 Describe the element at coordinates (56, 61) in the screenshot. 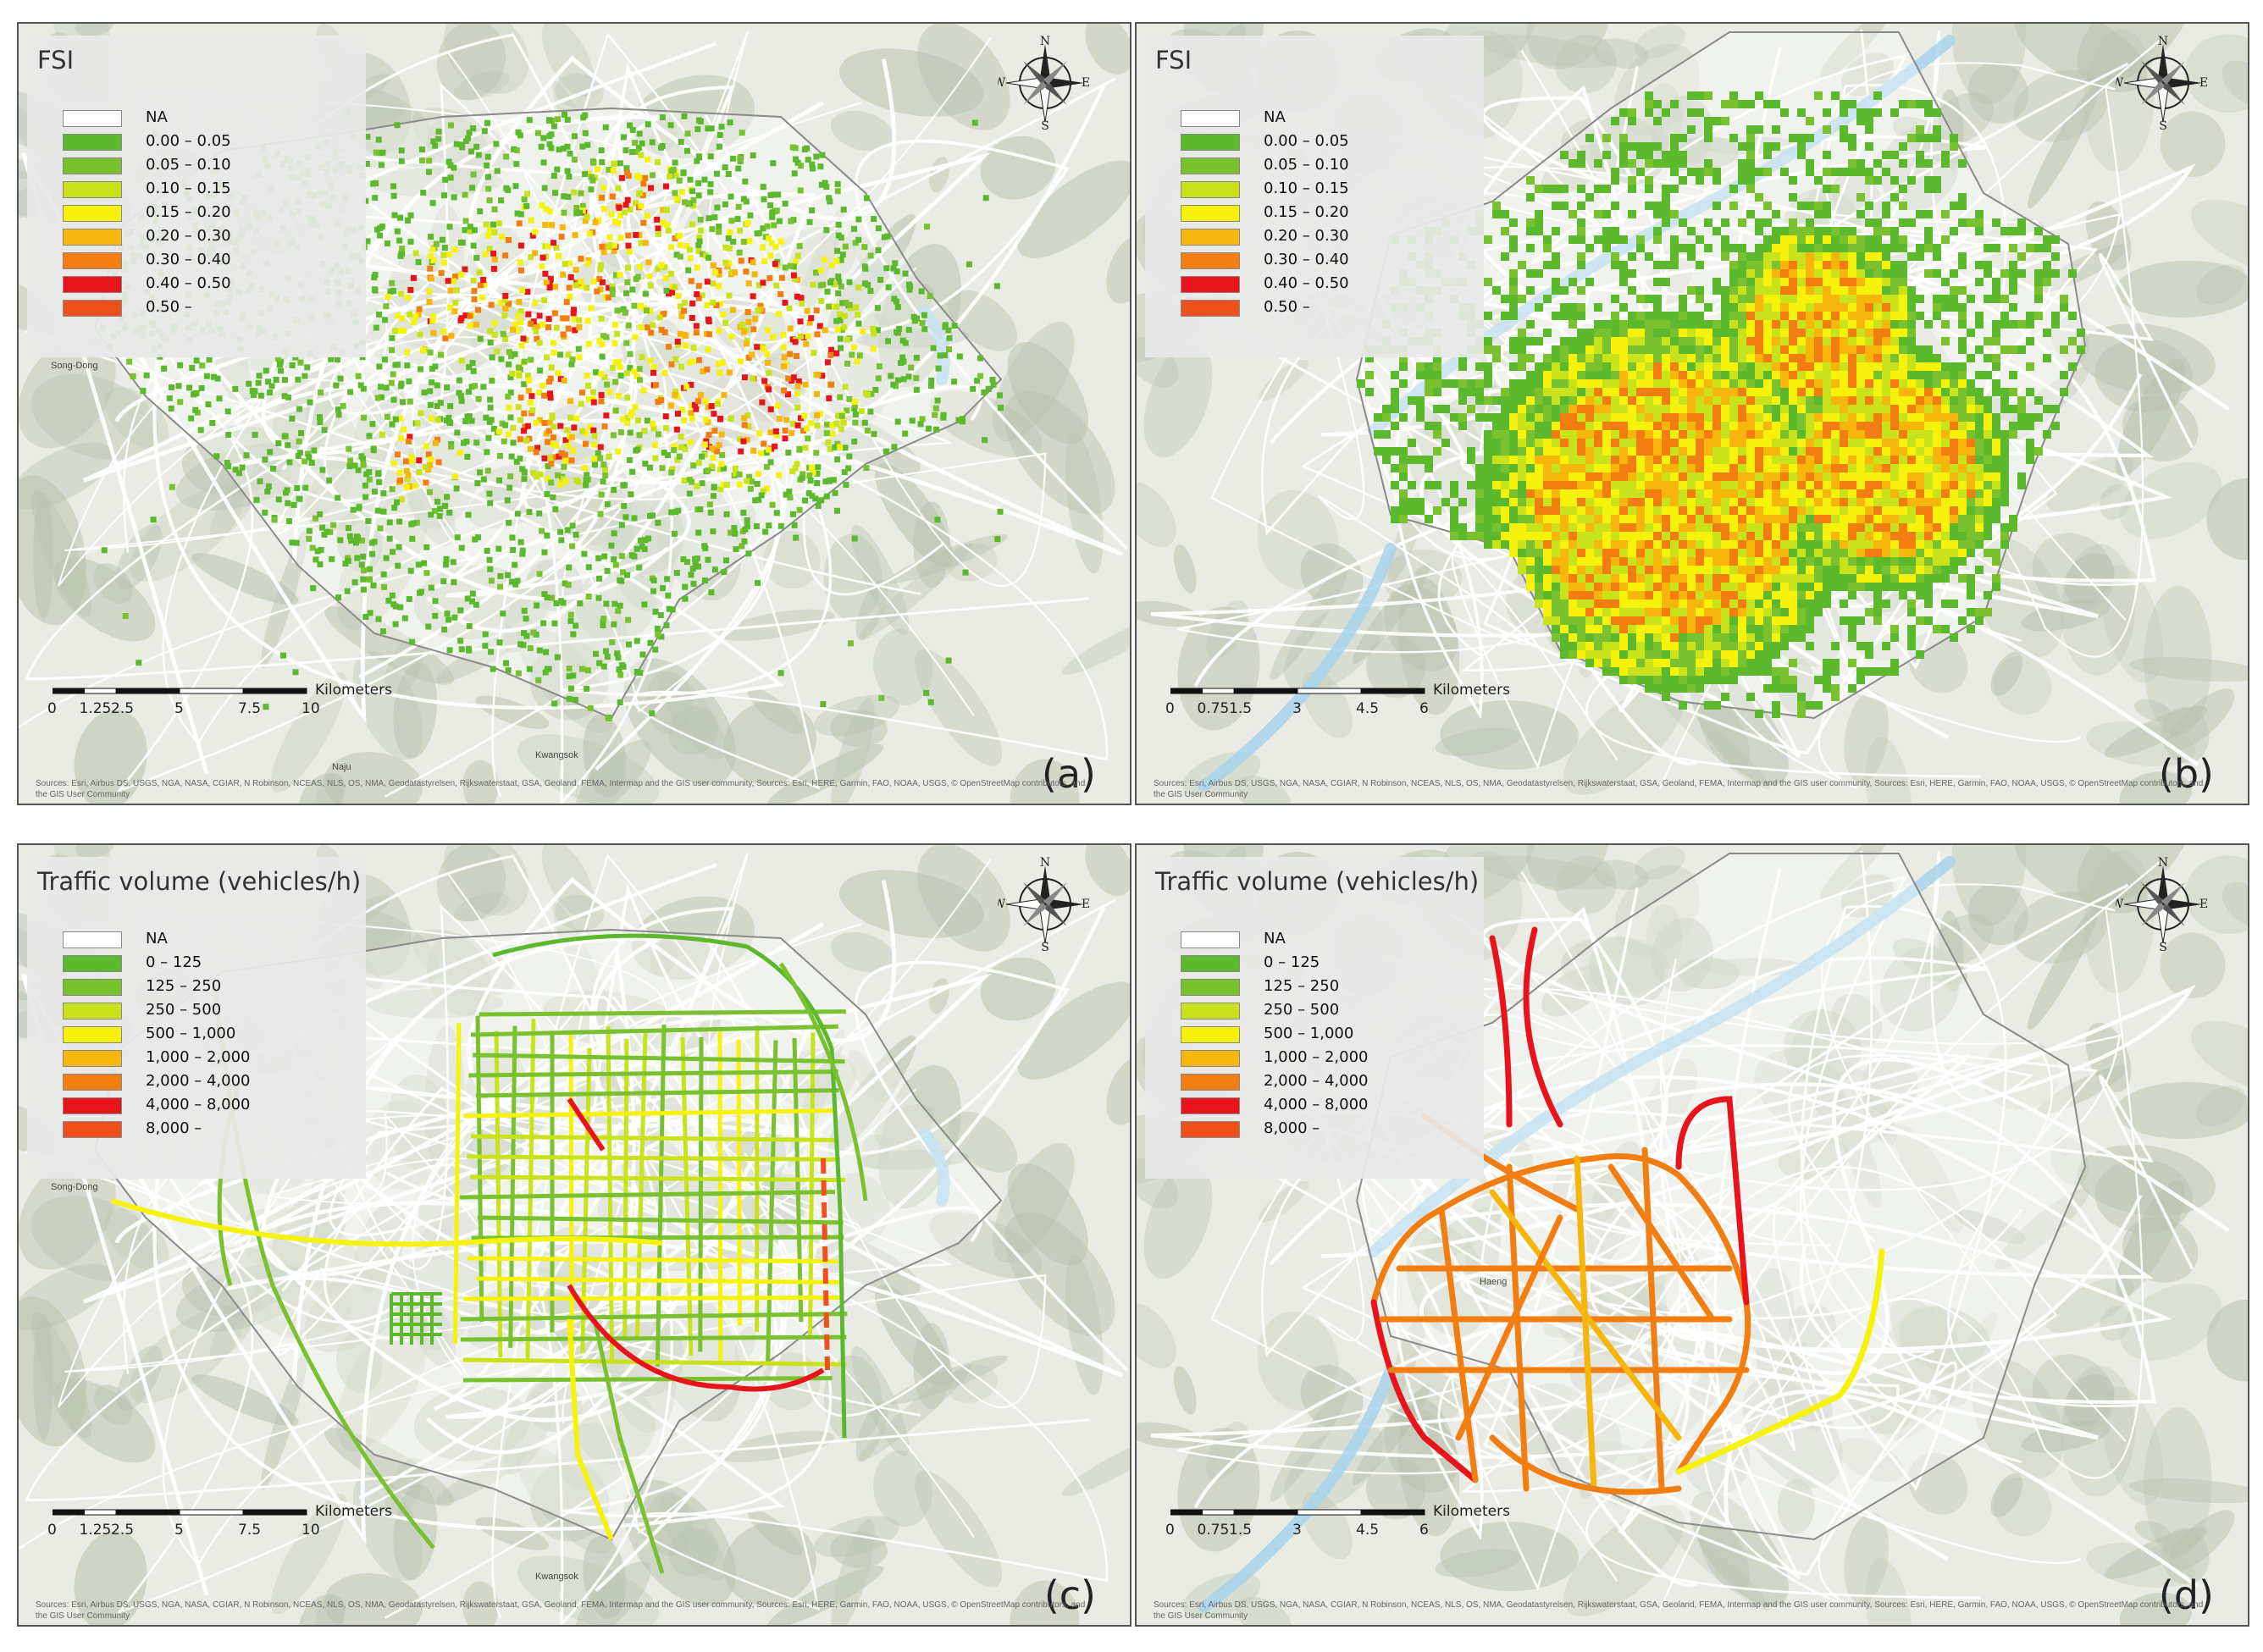

I see `legend-title: FSI` at that location.